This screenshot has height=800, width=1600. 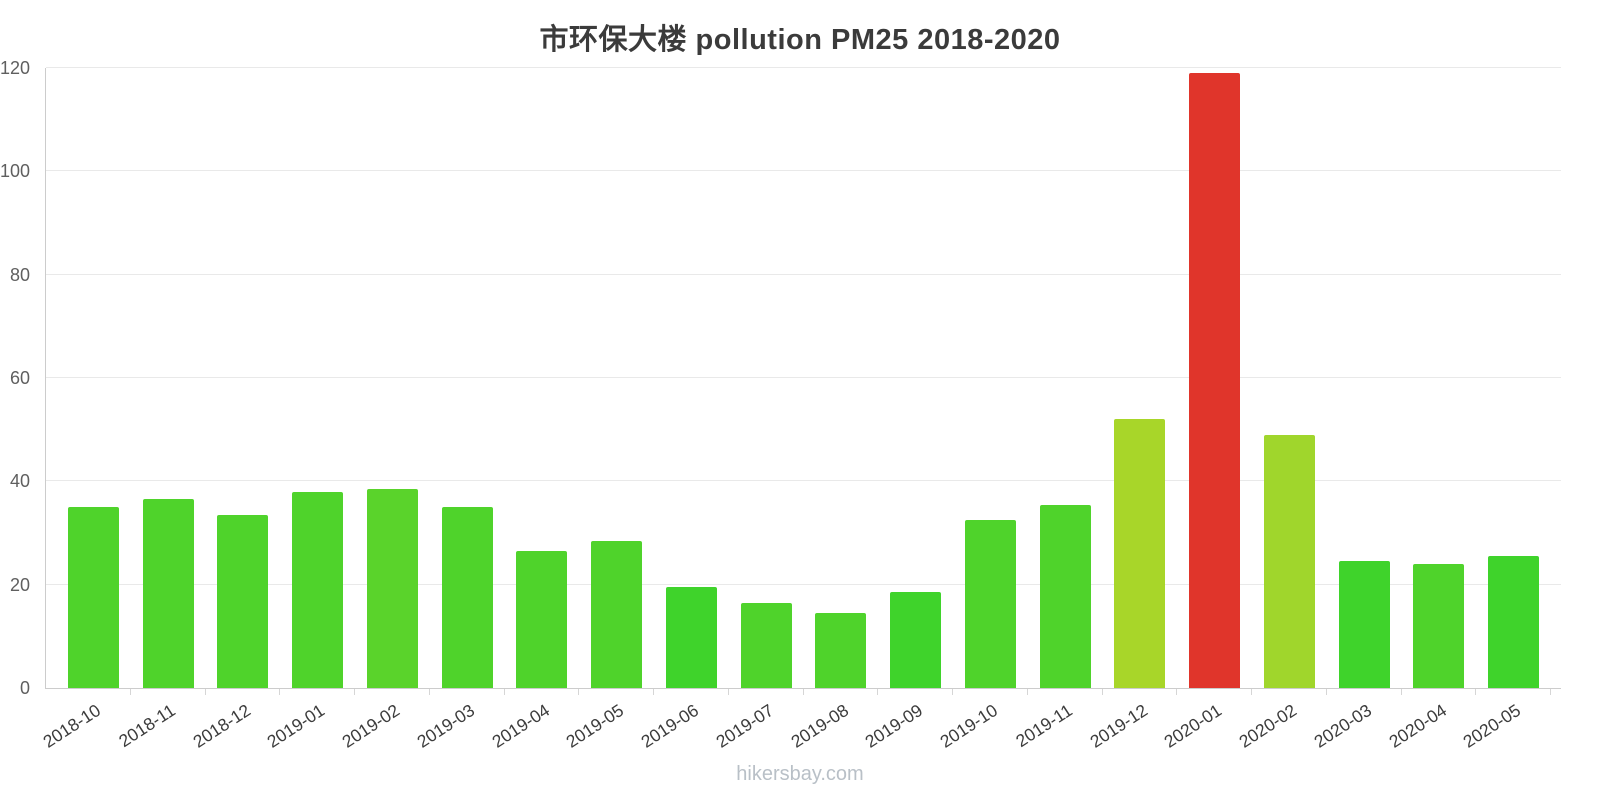 I want to click on bar-slot: 2019-01, so click(x=309, y=410).